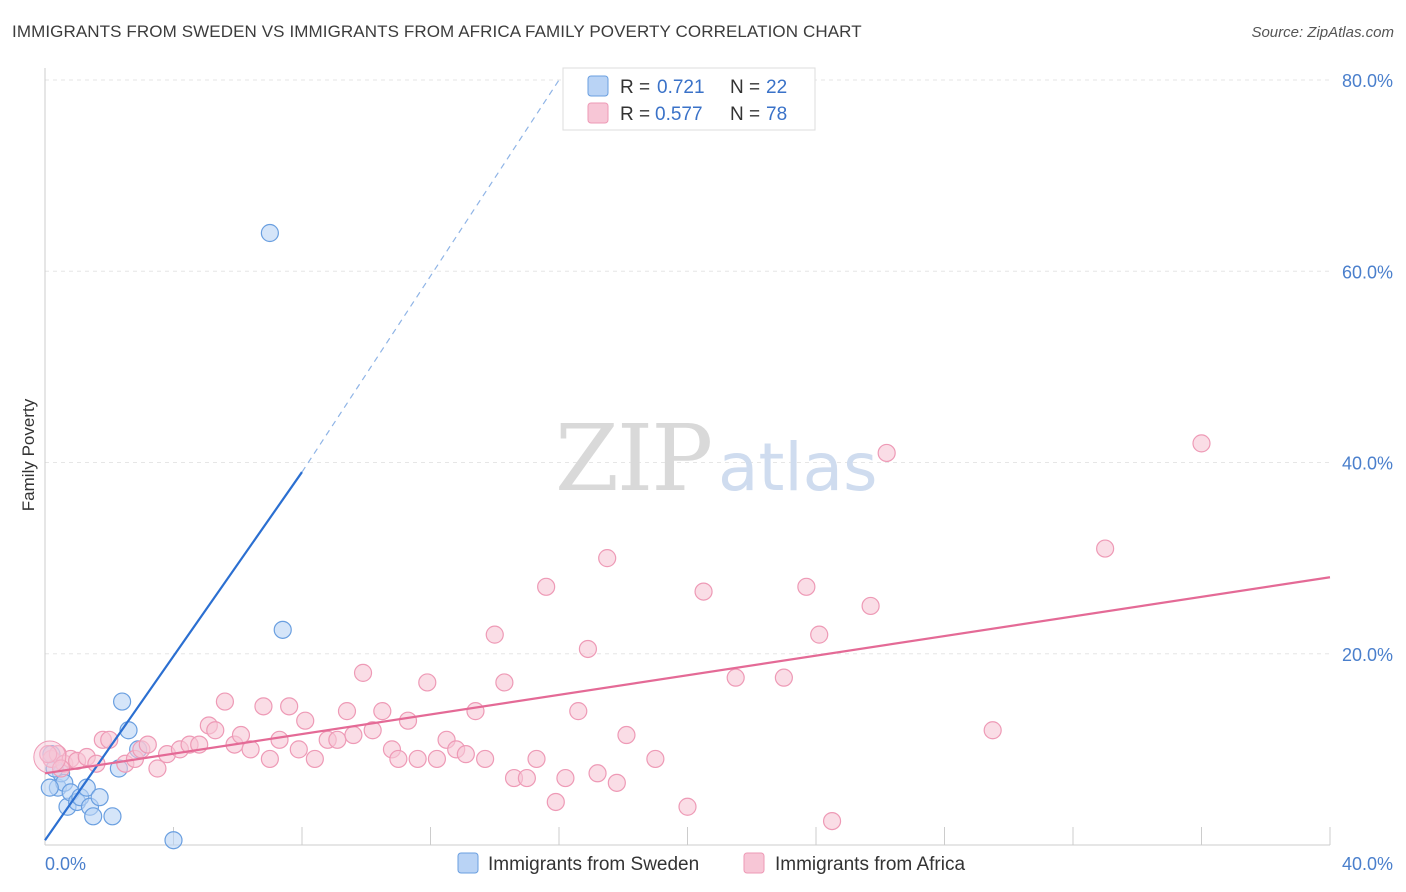 The width and height of the screenshot is (1406, 892). What do you see at coordinates (173, 656) in the screenshot?
I see `sweden-trend-line` at bounding box center [173, 656].